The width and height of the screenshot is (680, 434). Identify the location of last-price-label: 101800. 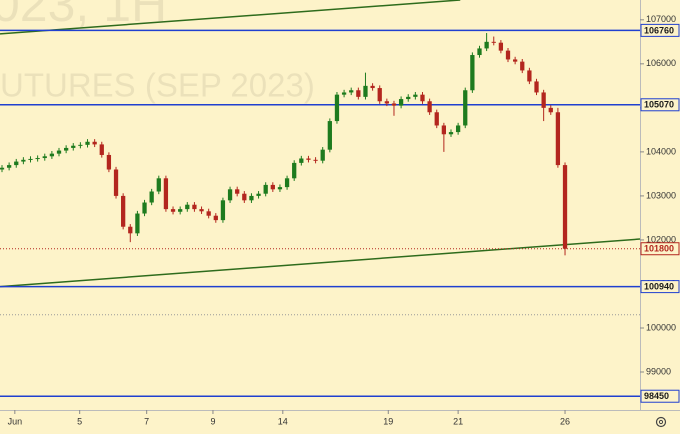
(659, 249).